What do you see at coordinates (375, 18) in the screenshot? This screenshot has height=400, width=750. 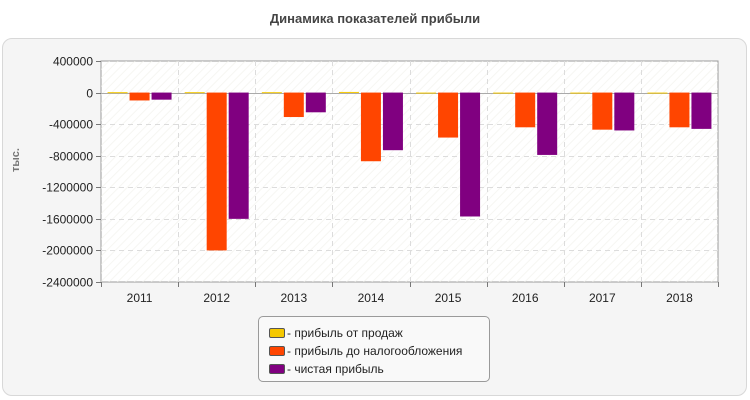 I see `chart-title: Динамика показателей прибыли` at bounding box center [375, 18].